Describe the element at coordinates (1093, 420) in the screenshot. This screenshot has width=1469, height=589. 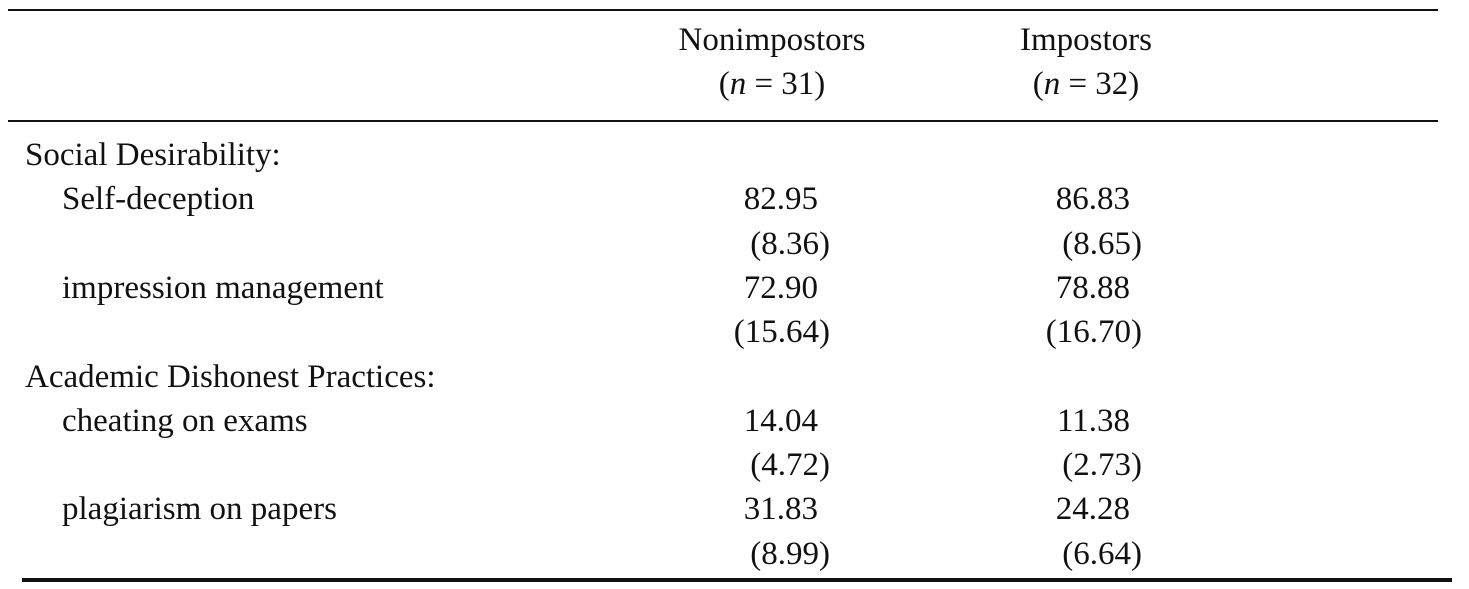
I see `mean-value: 11.38` at that location.